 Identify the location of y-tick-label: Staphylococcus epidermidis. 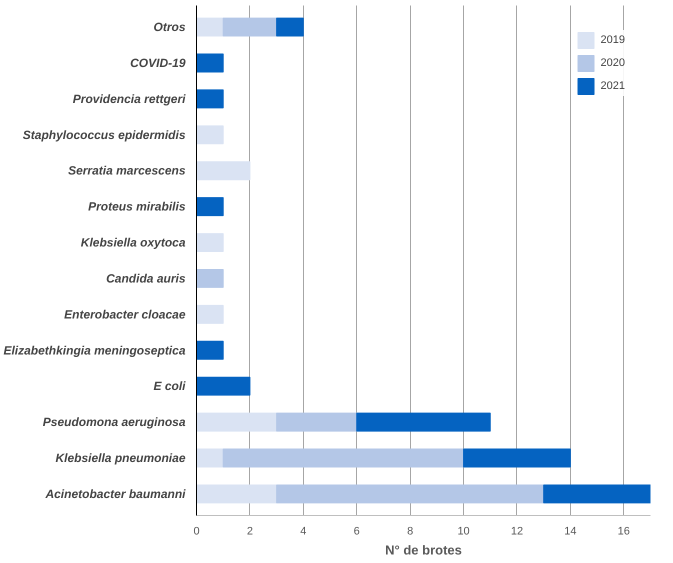
(104, 135).